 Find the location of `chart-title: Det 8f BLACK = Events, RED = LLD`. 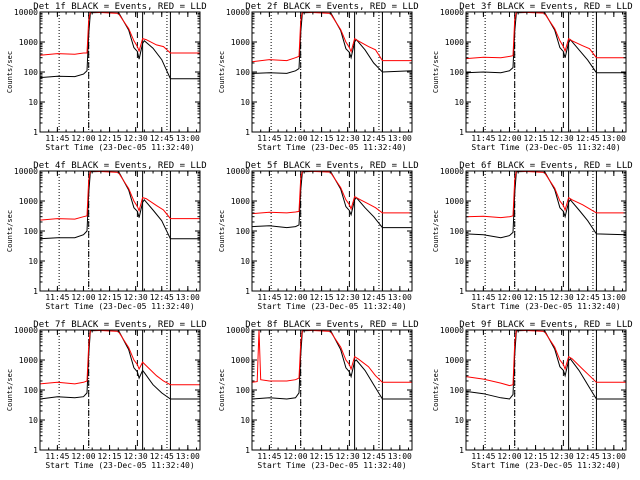

chart-title: Det 8f BLACK = Events, RED = LLD is located at coordinates (331, 325).